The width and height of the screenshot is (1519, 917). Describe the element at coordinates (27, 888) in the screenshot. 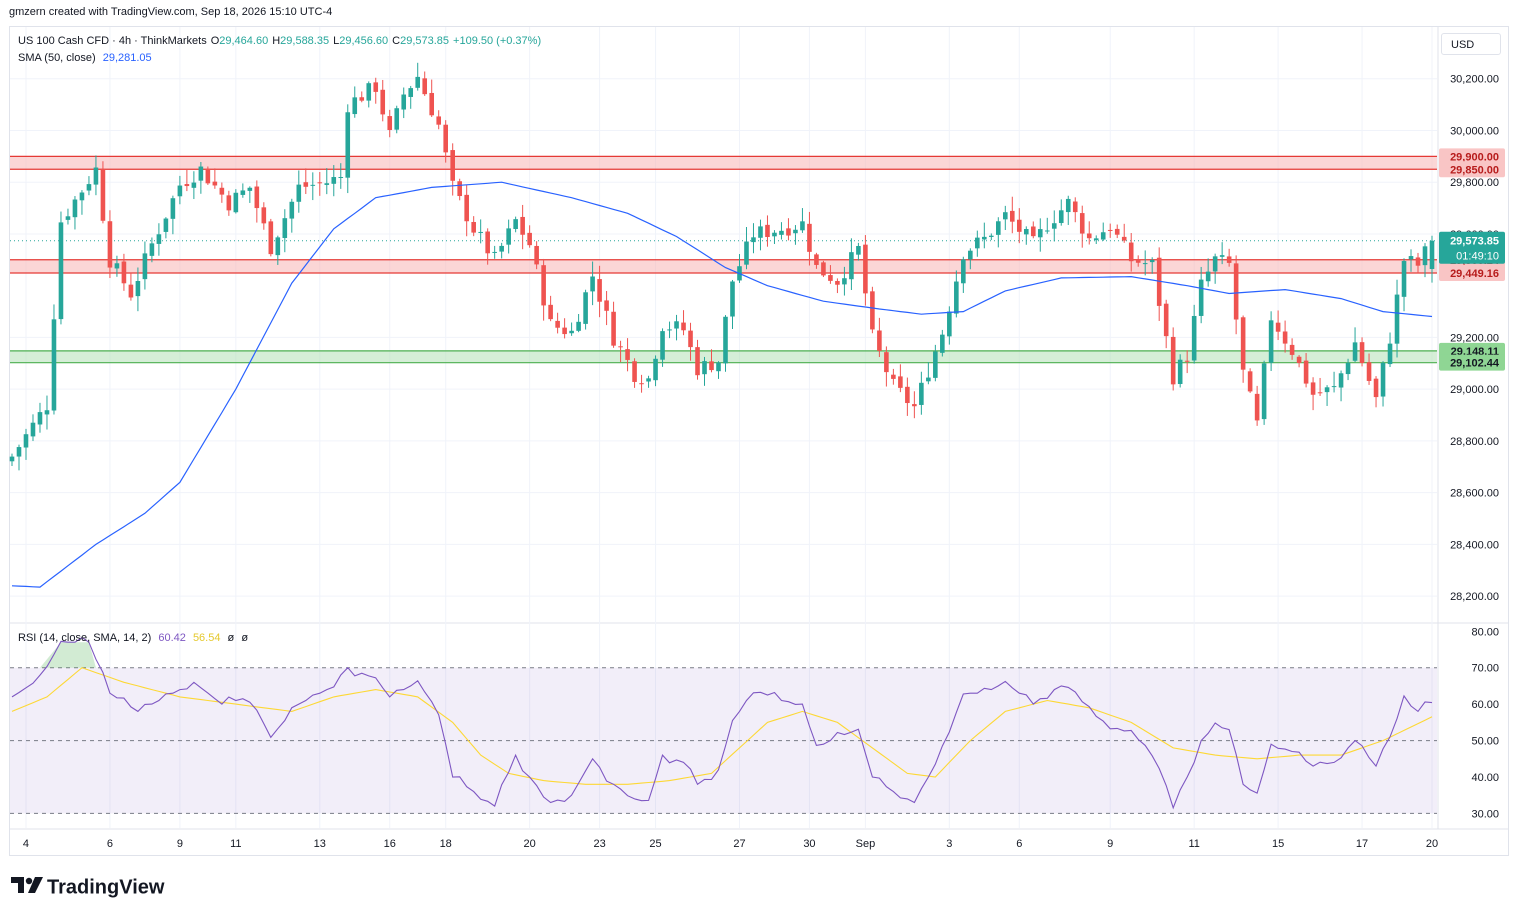

I see `tv-logo-icon` at that location.